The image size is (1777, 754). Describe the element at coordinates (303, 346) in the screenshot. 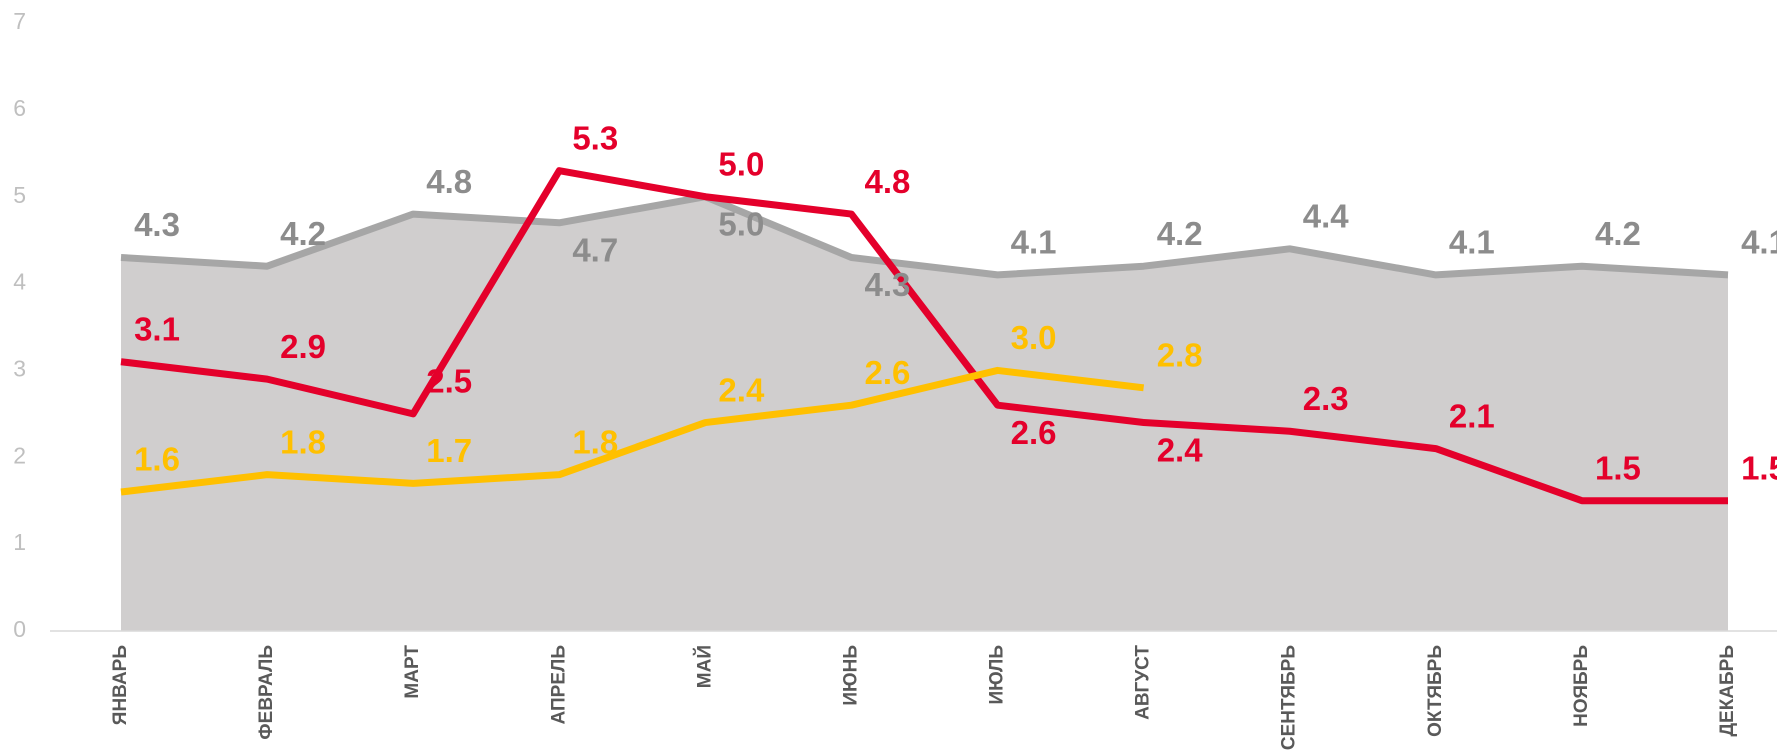

I see `data-label: 2.9` at that location.